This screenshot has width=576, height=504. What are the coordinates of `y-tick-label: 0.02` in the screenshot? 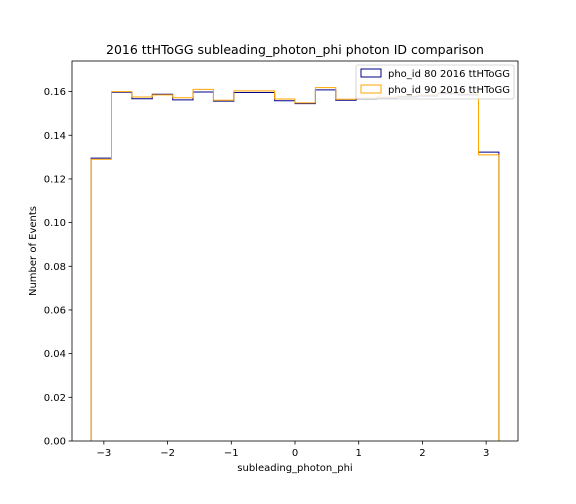 It's located at (55, 398).